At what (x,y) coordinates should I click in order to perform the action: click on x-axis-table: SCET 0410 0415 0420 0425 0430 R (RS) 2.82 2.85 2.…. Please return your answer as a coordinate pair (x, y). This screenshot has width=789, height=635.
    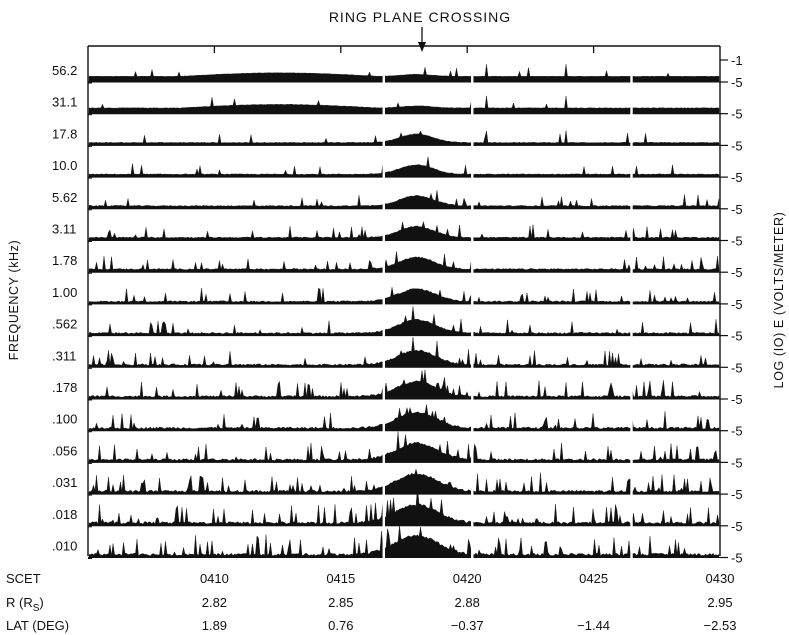
    Looking at the image, I should click on (371, 602).